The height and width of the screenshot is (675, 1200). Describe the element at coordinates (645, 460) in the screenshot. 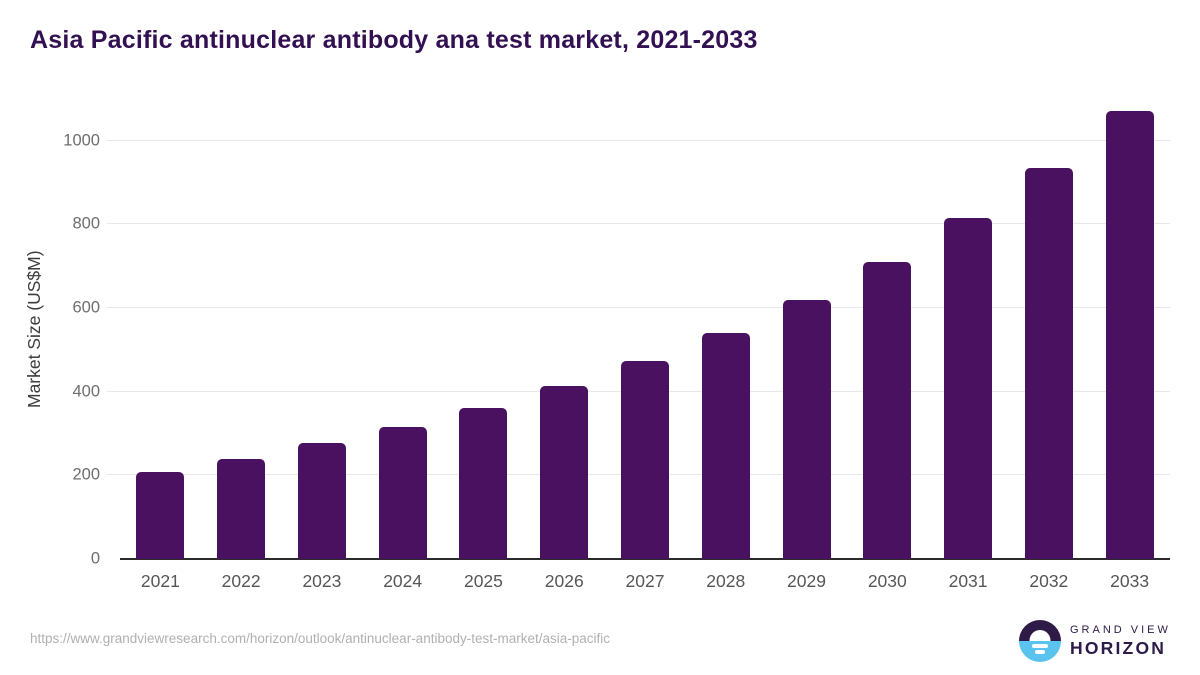

I see `bar-2027` at that location.